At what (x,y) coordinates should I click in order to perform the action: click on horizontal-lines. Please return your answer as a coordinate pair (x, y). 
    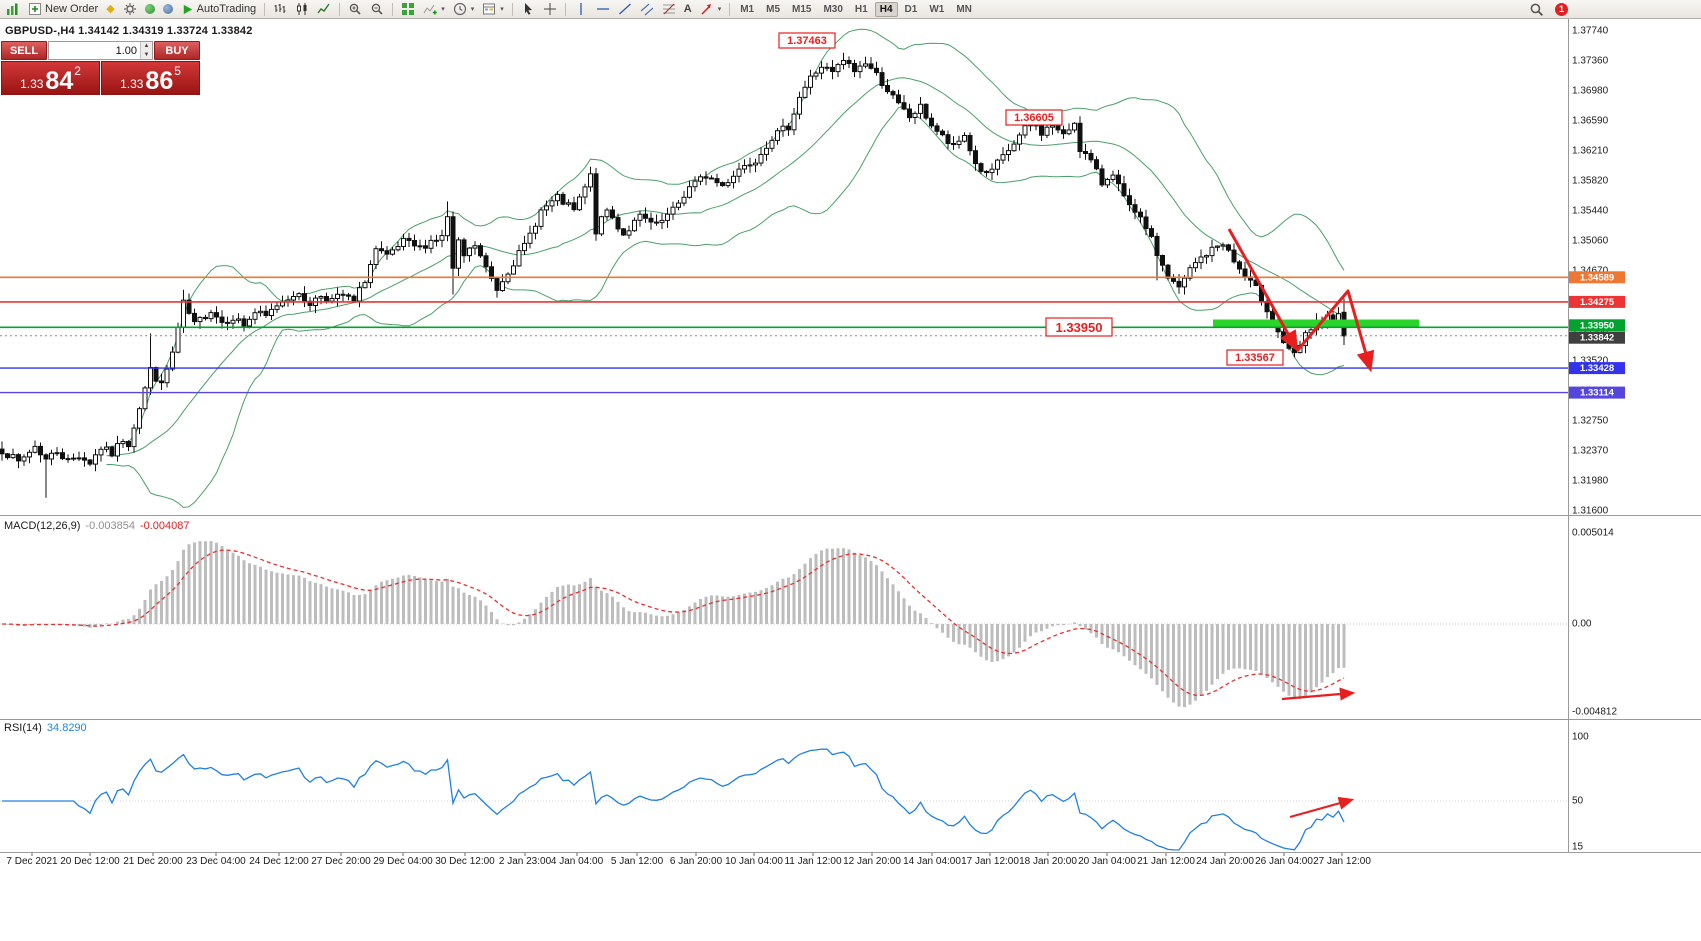
    Looking at the image, I should click on (784, 335).